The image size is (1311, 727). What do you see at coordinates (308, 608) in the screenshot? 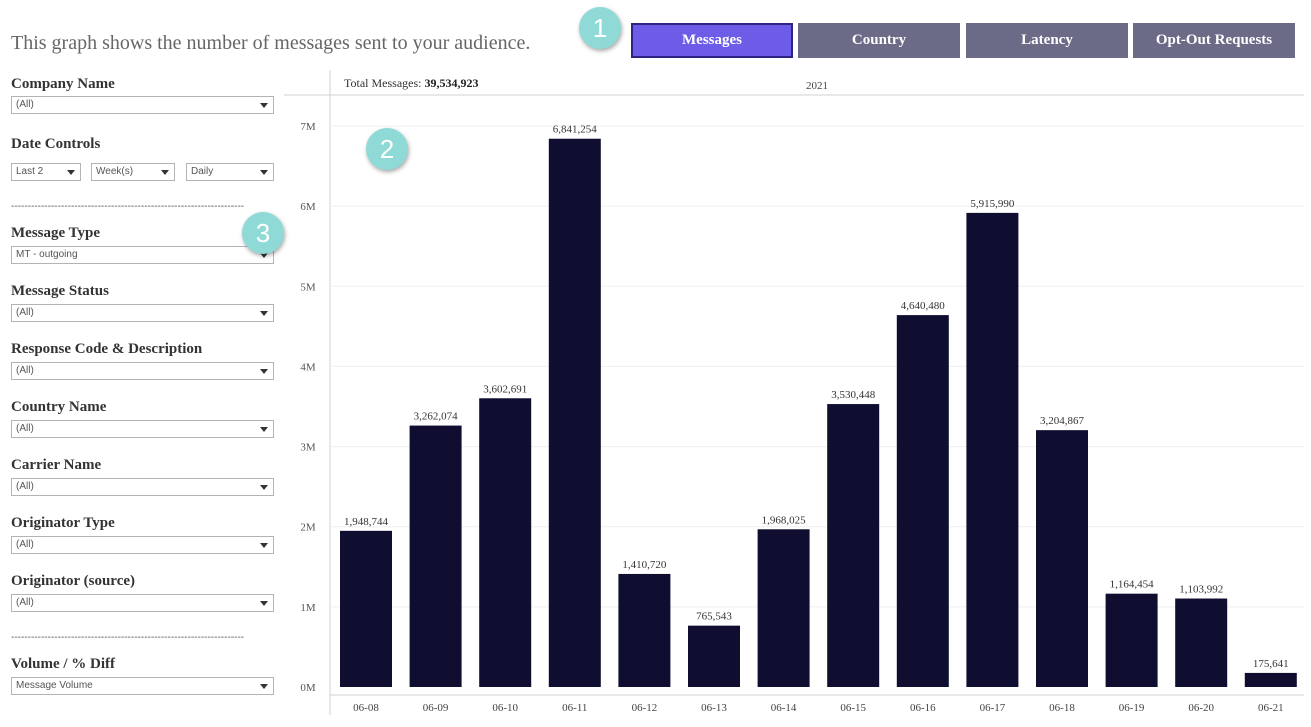
I see `y-tick-label: 1M` at bounding box center [308, 608].